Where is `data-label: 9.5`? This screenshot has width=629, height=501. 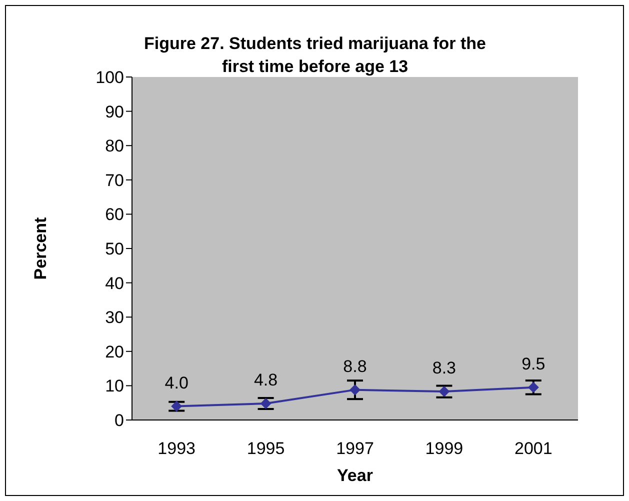 data-label: 9.5 is located at coordinates (534, 364).